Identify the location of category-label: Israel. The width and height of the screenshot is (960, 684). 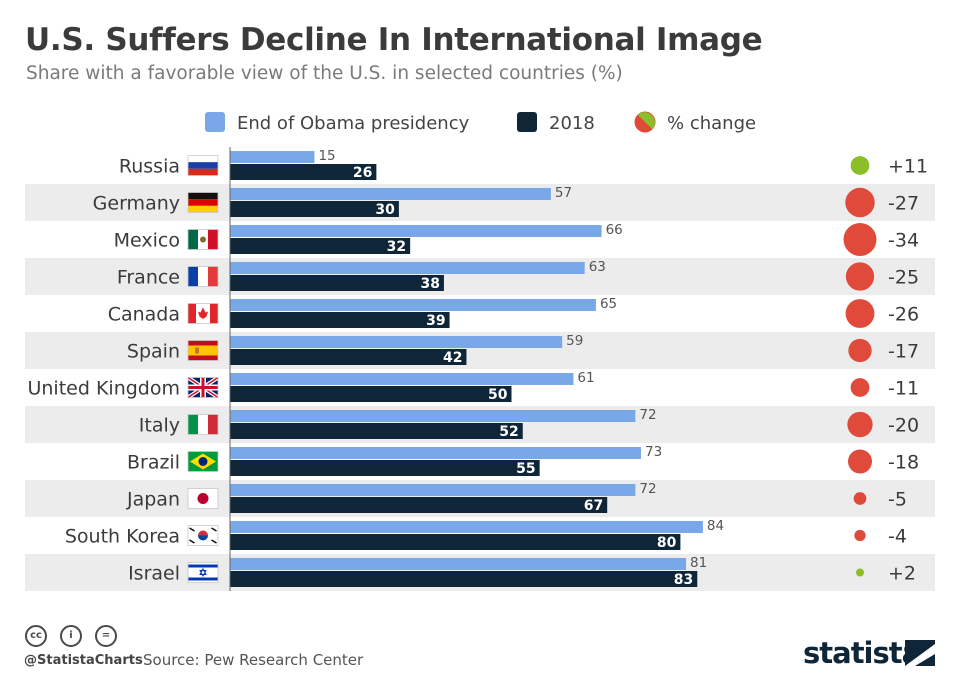
(154, 574).